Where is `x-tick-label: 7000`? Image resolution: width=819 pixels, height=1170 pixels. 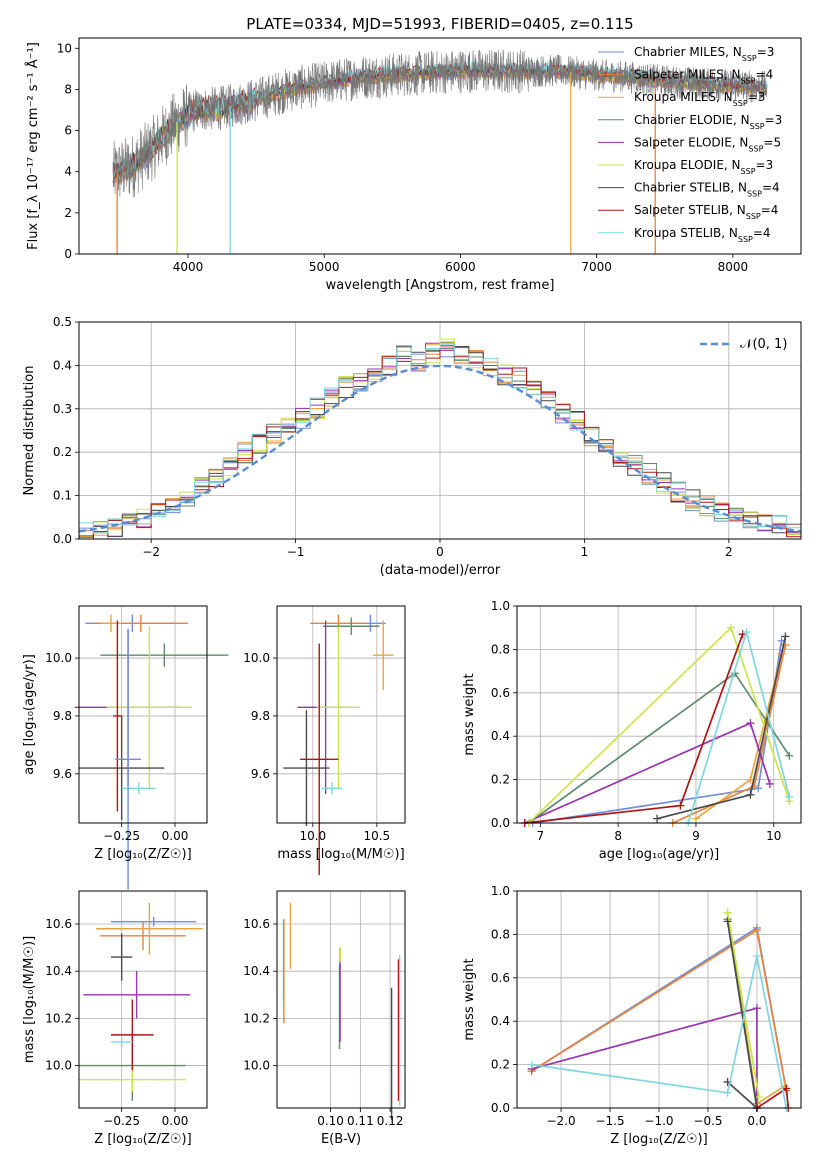 x-tick-label: 7000 is located at coordinates (596, 267).